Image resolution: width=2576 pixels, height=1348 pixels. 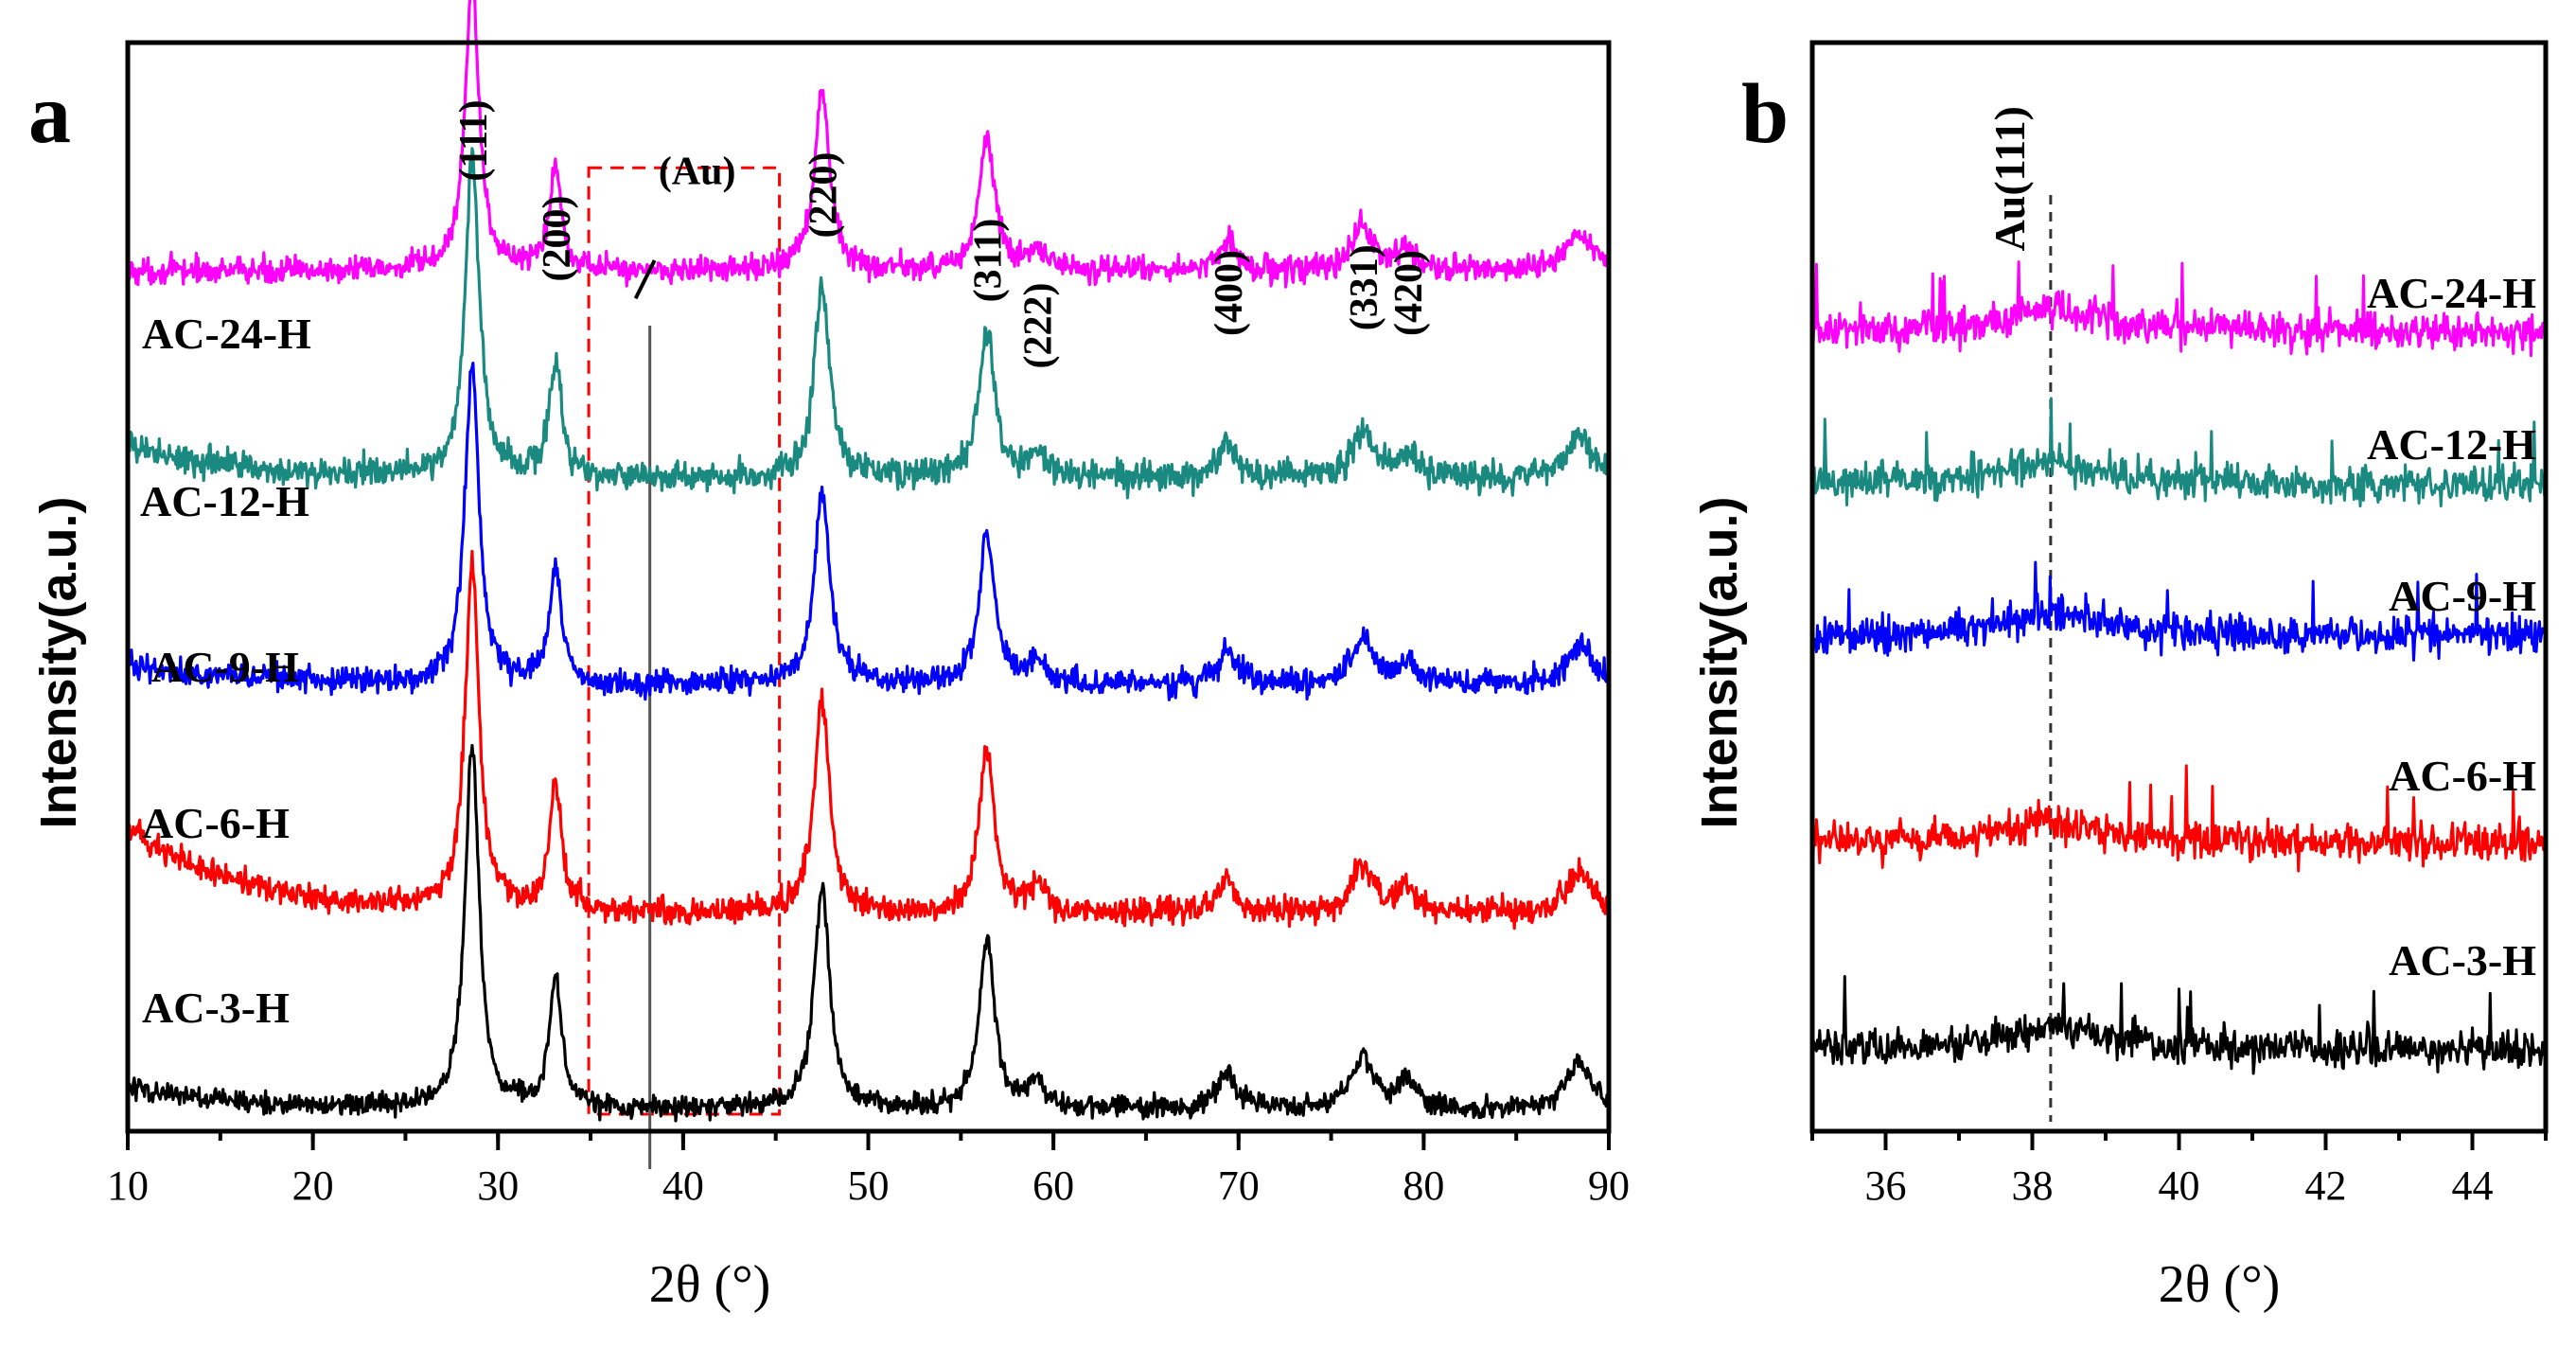 What do you see at coordinates (1423, 1186) in the screenshot?
I see `panel-a-tick-label: 80` at bounding box center [1423, 1186].